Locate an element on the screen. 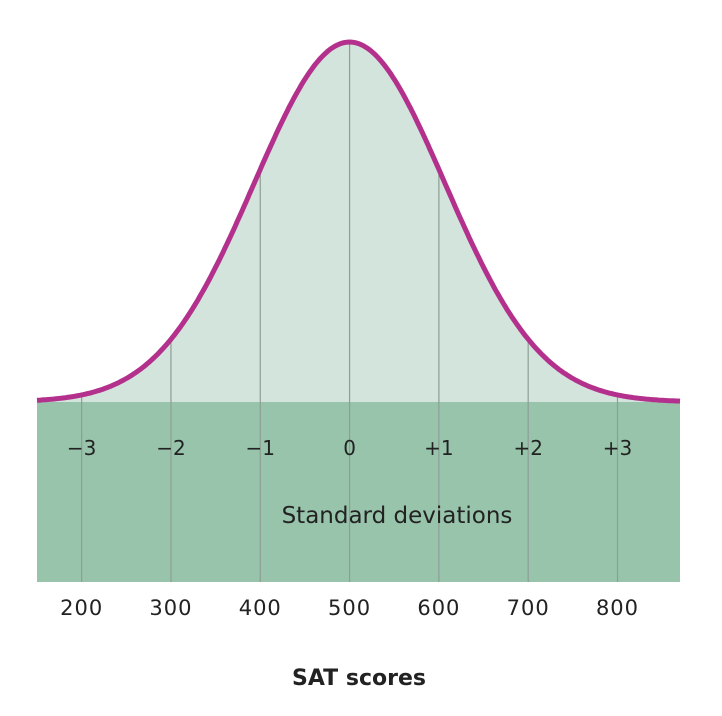 The image size is (722, 716). sd-tick-label: −3 is located at coordinates (81, 448).